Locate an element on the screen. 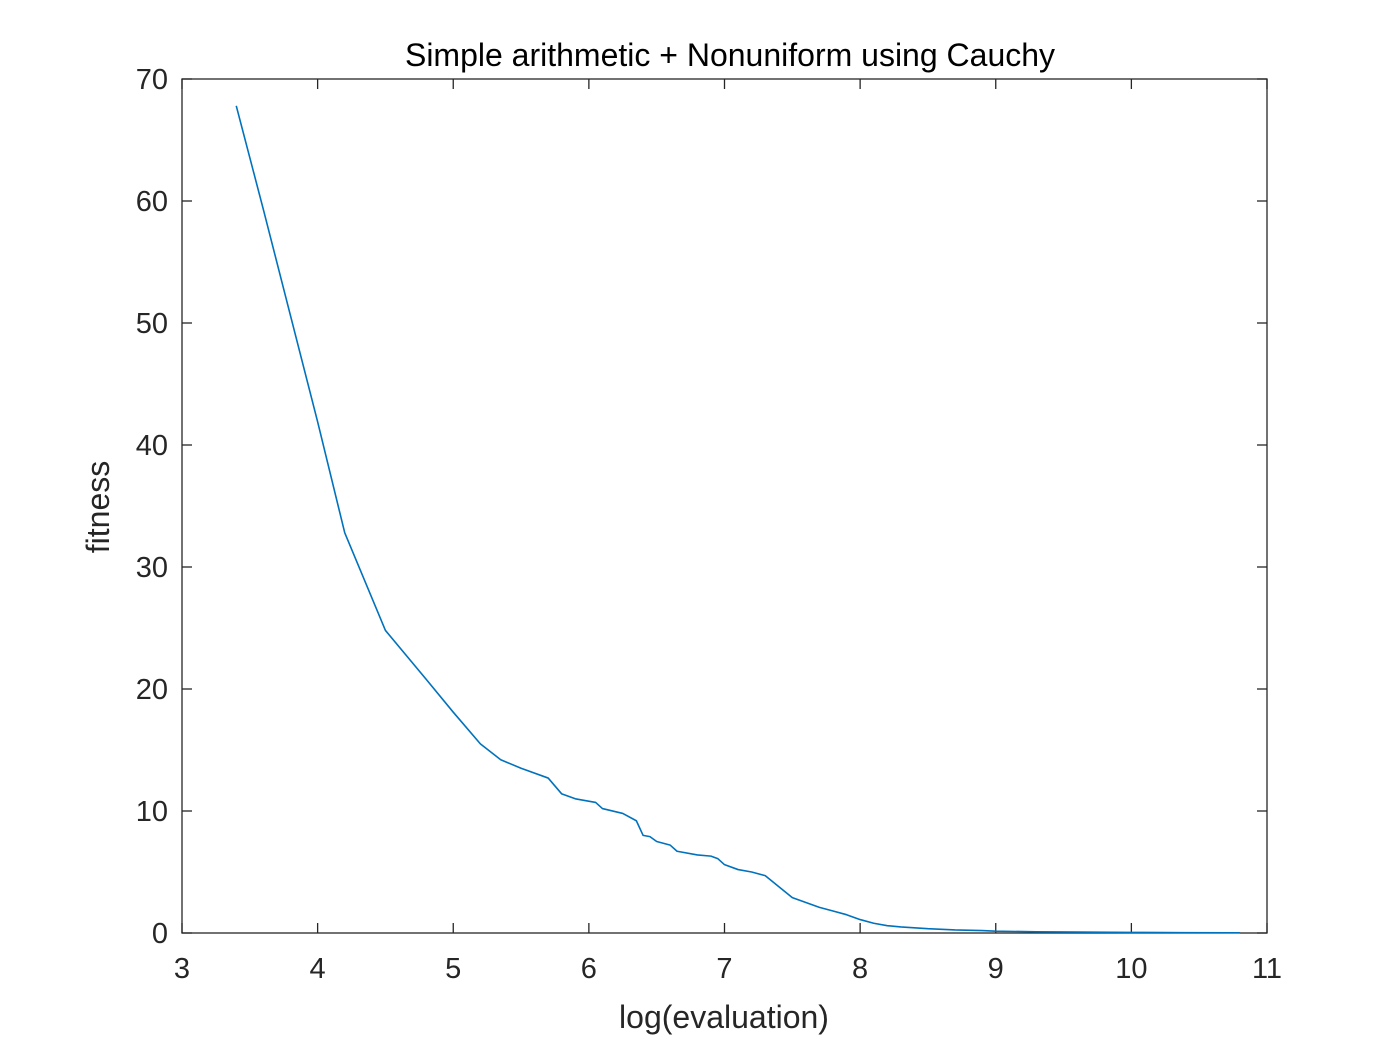  y-tick-label: 30 is located at coordinates (152, 568).